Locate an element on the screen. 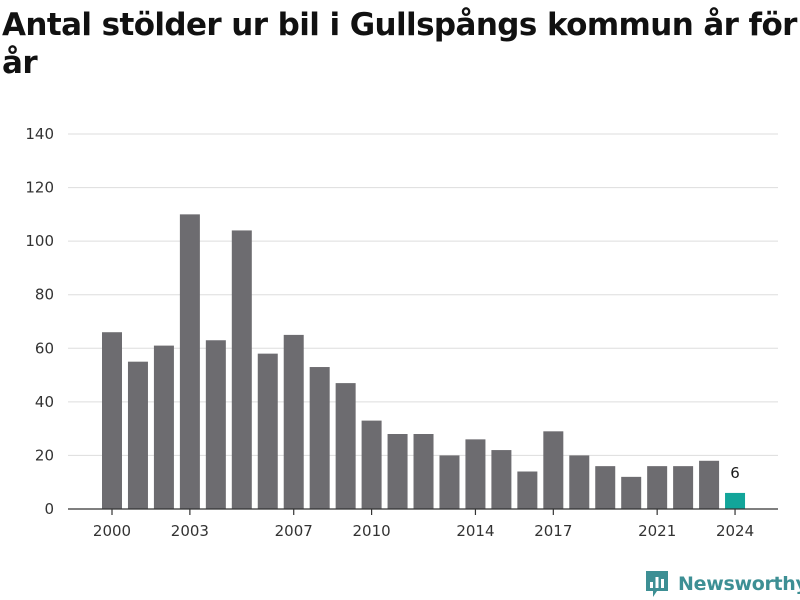 The width and height of the screenshot is (800, 600). bar-2021 is located at coordinates (657, 487).